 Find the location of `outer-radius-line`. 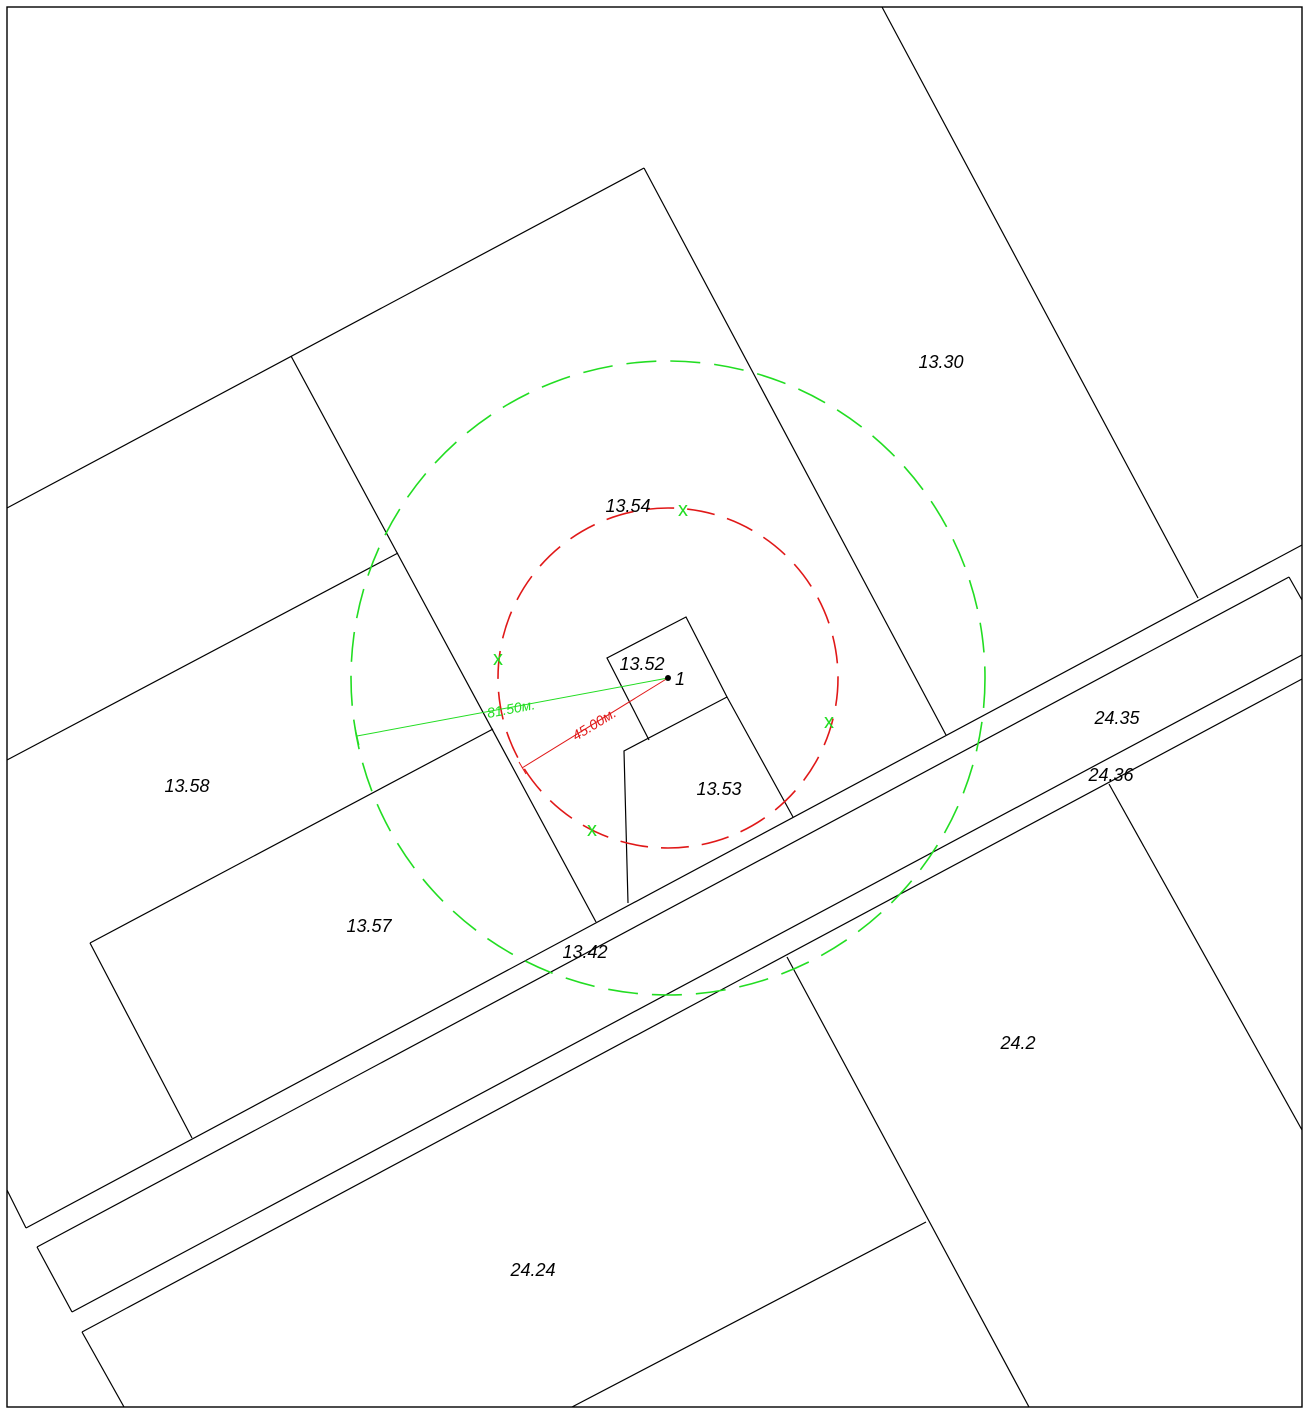

outer-radius-line is located at coordinates (512, 707).